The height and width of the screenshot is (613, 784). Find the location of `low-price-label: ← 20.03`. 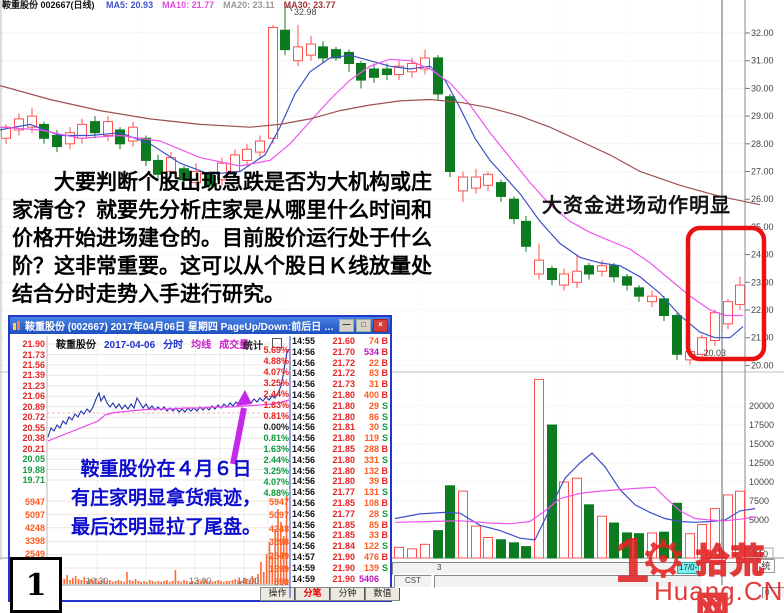

low-price-label: ← 20.03 is located at coordinates (709, 353).